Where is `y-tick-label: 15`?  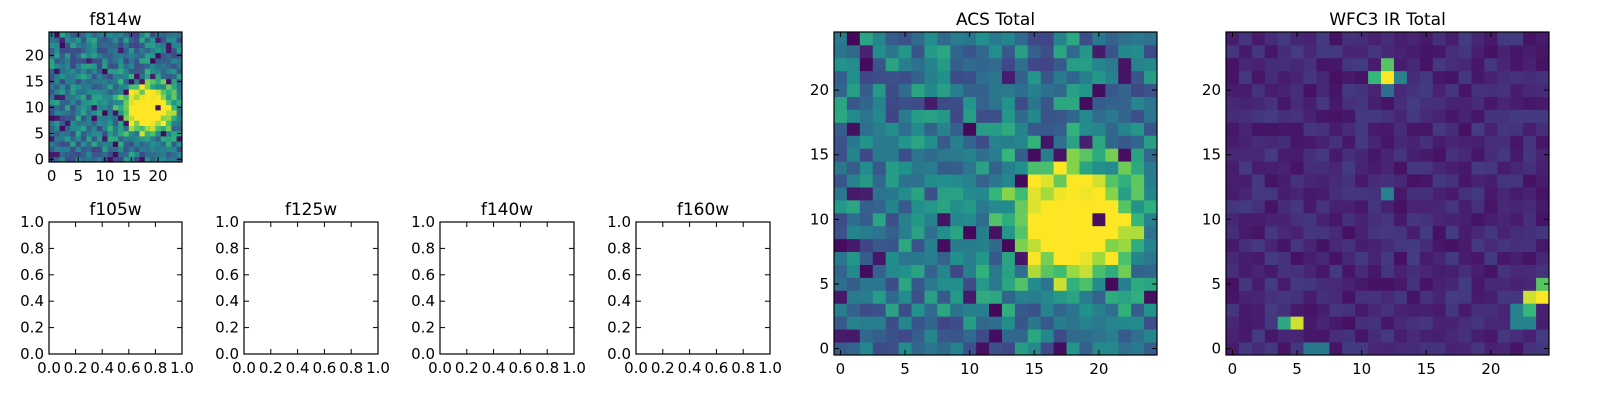
y-tick-label: 15 is located at coordinates (34, 81).